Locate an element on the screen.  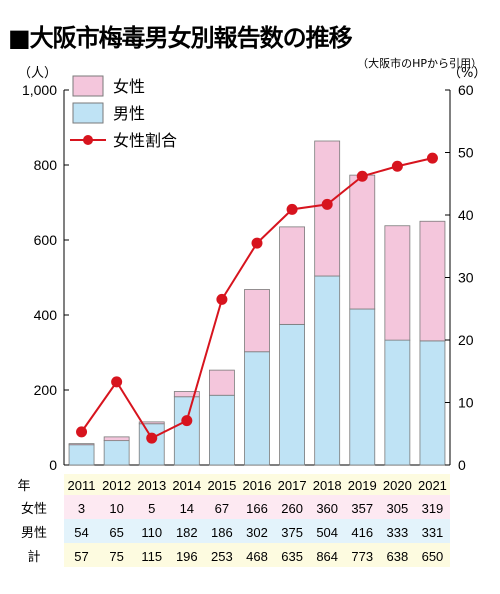
y-left-tick-label: 800 is located at coordinates (46, 165).